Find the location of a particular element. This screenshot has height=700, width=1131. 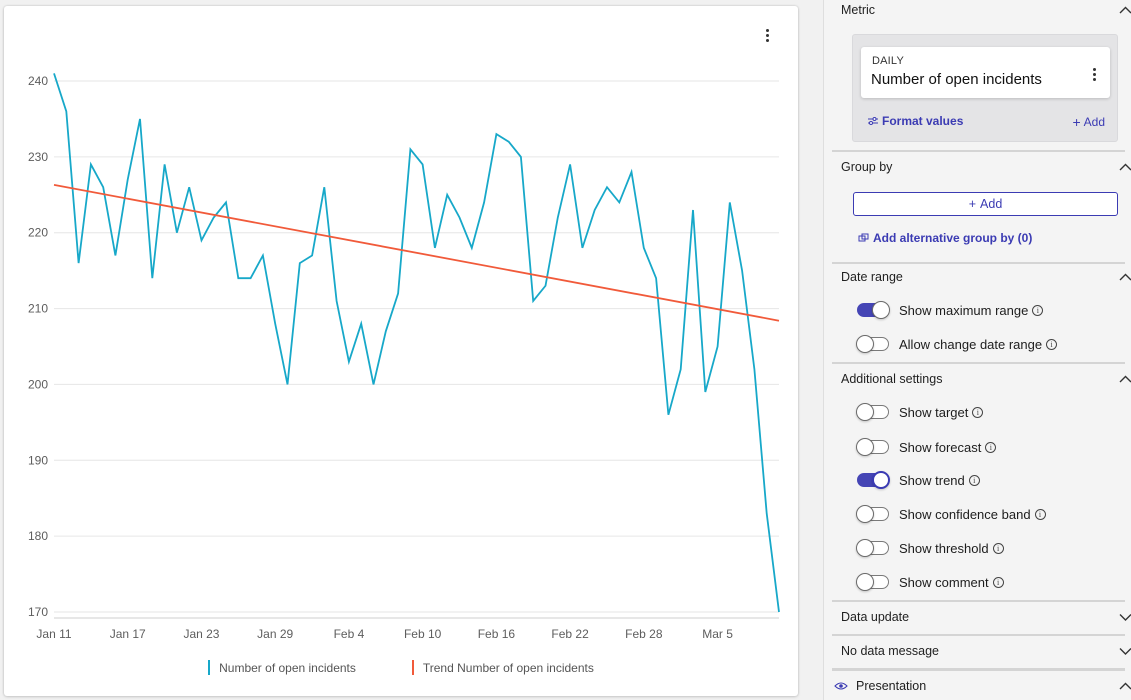

y-tick-label: 210 is located at coordinates (38, 309).